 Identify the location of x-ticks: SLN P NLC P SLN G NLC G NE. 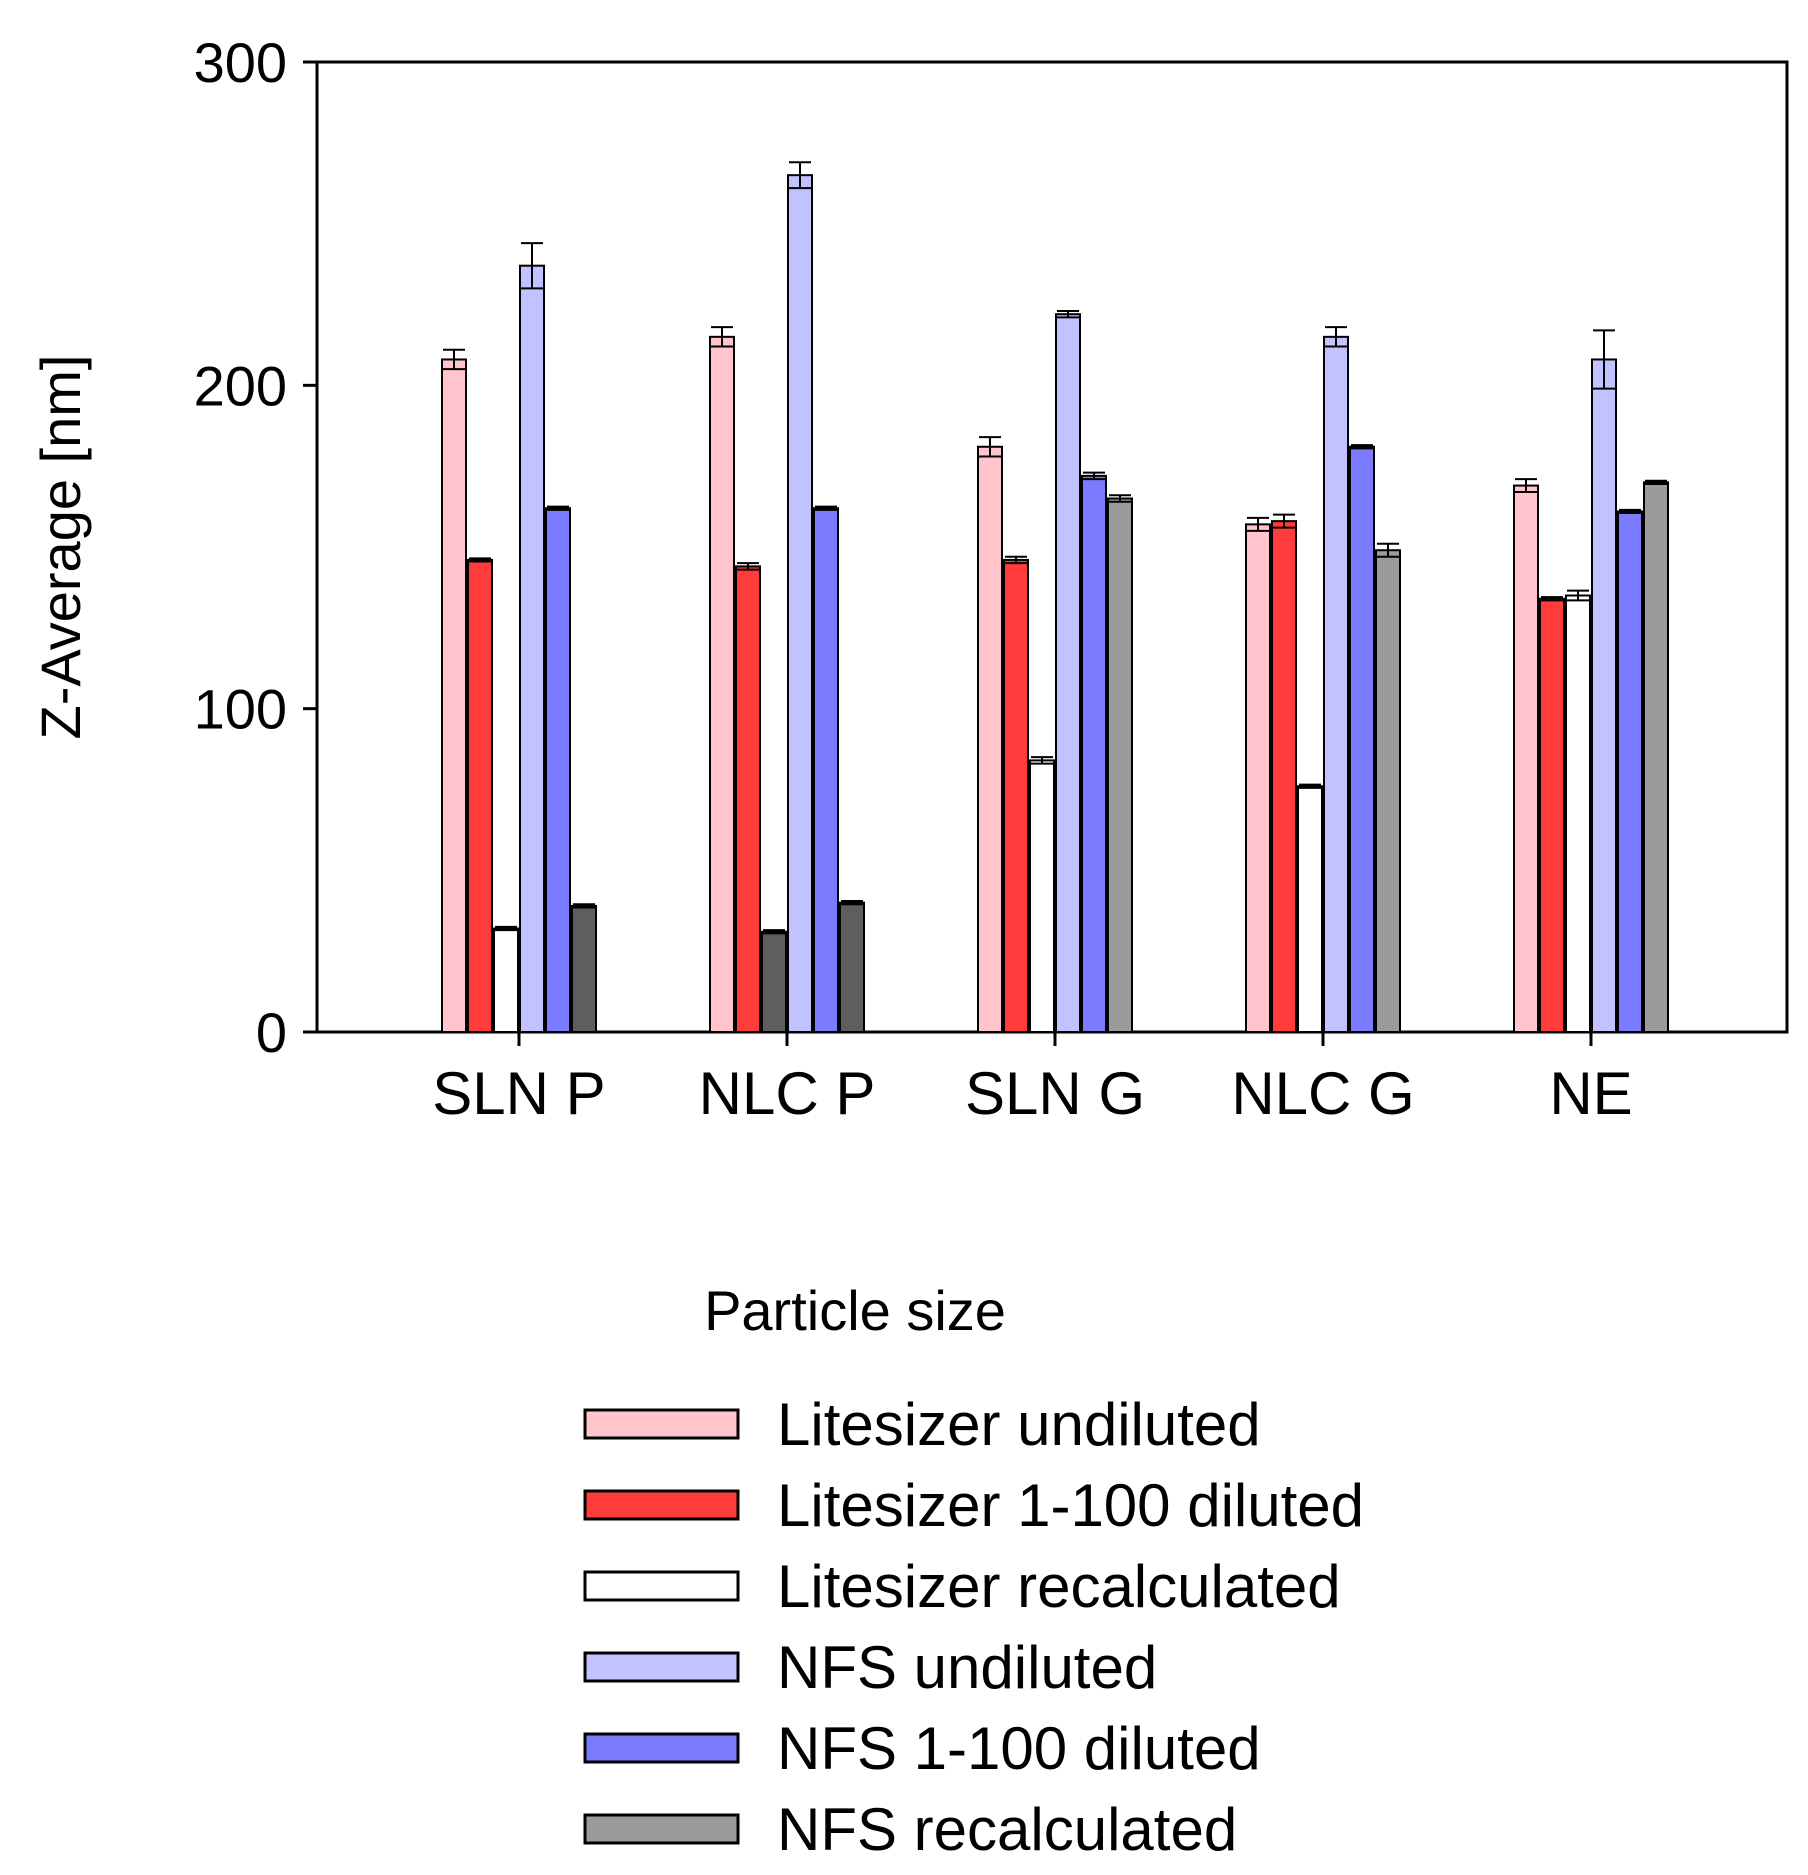
(1032, 1079).